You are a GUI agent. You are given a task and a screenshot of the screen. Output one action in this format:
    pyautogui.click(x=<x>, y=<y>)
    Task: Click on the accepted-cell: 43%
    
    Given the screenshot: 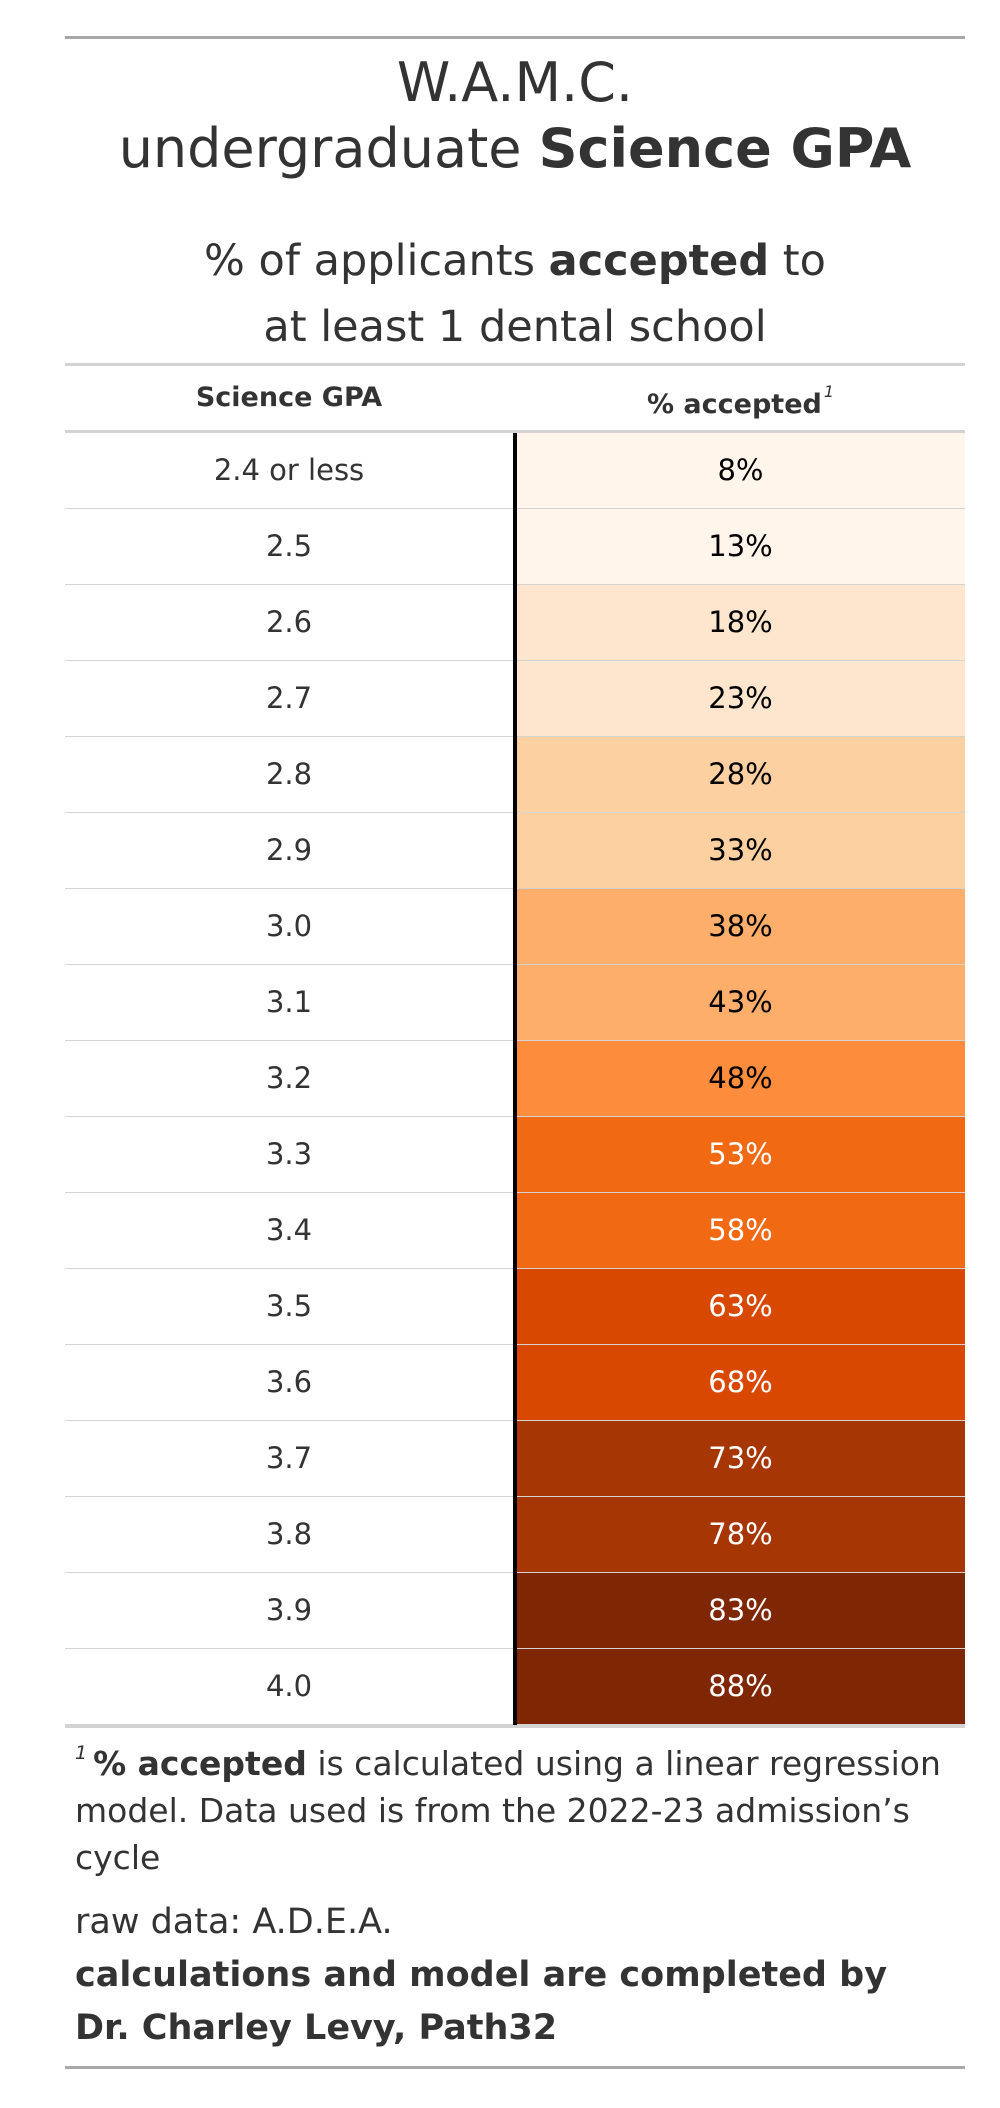 What is the action you would take?
    pyautogui.click(x=740, y=1002)
    